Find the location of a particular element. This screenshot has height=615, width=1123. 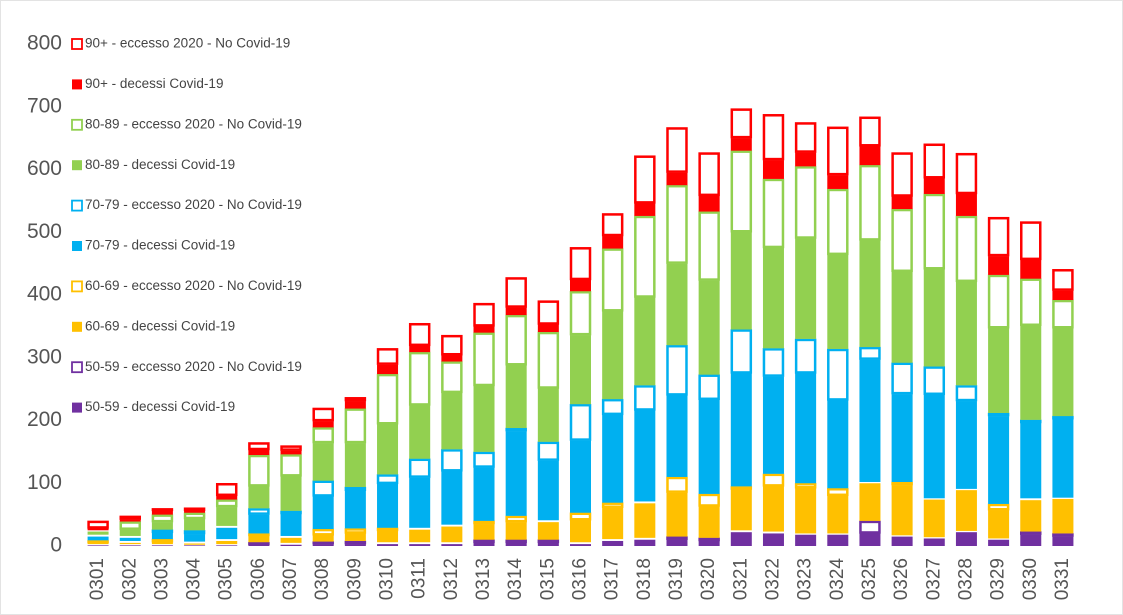

x-tick-label: 0322 is located at coordinates (772, 579).